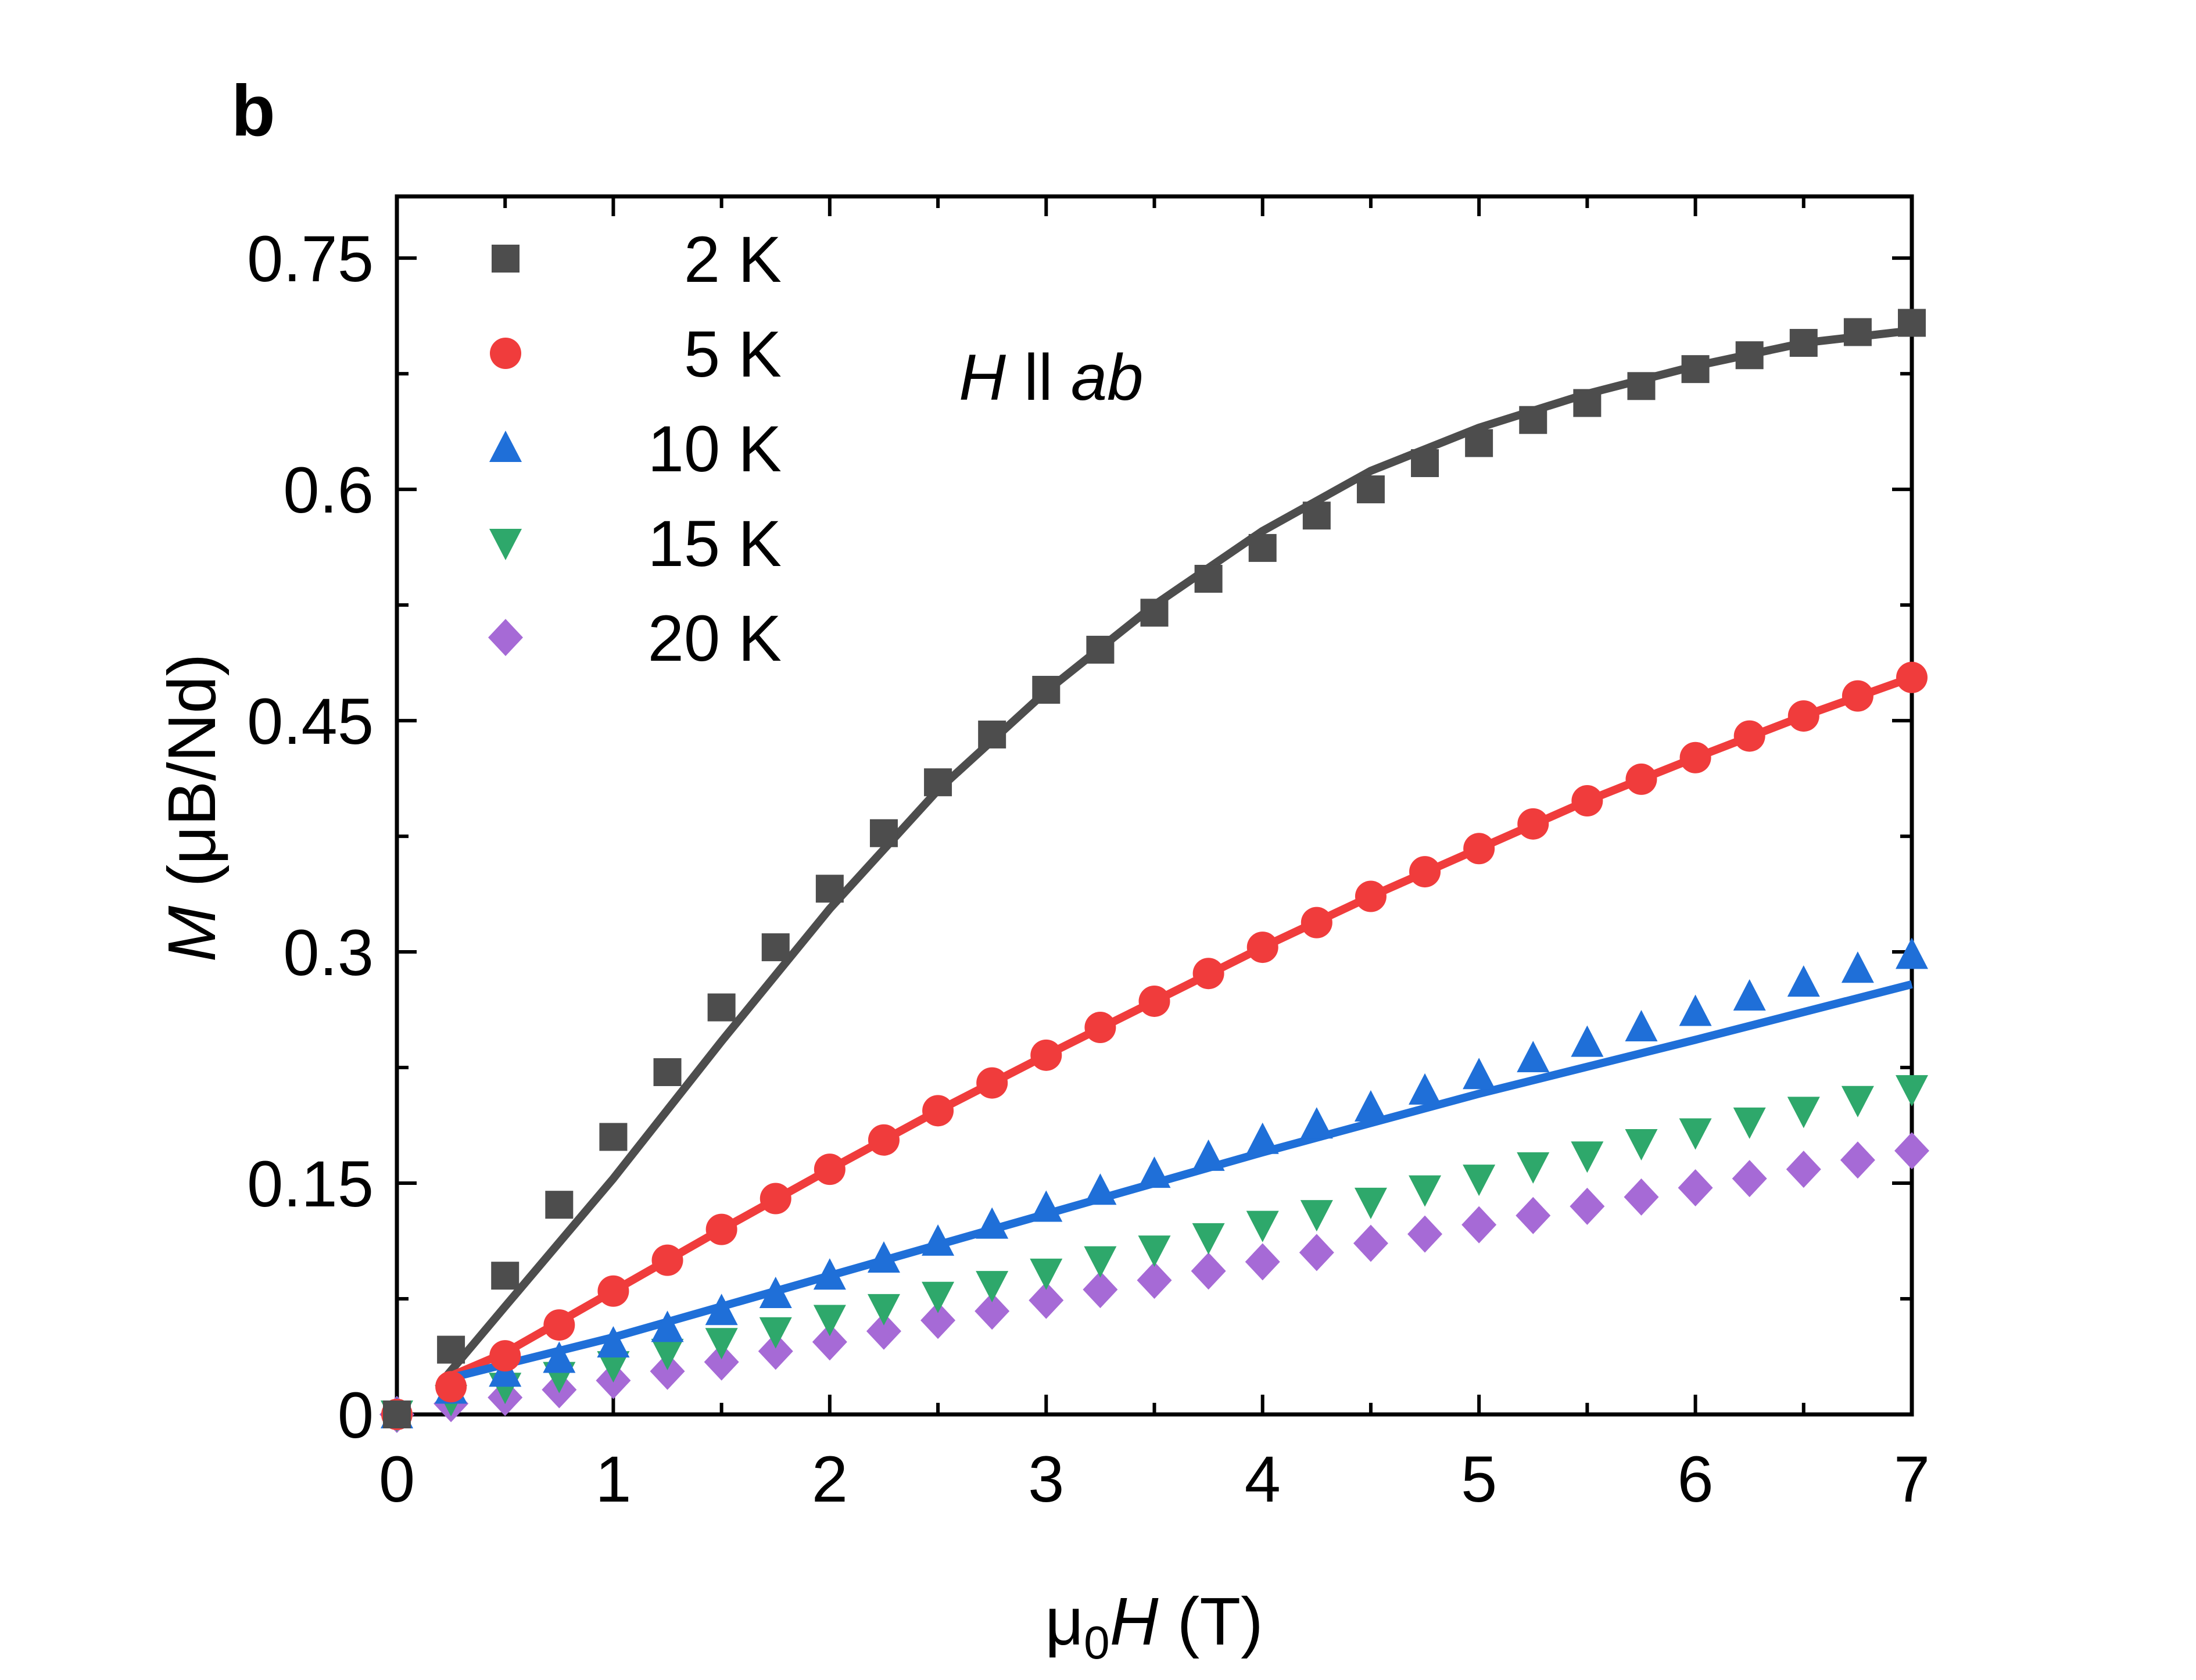 This screenshot has height=1680, width=2196. Describe the element at coordinates (830, 1479) in the screenshot. I see `x-tick-label: 2` at that location.